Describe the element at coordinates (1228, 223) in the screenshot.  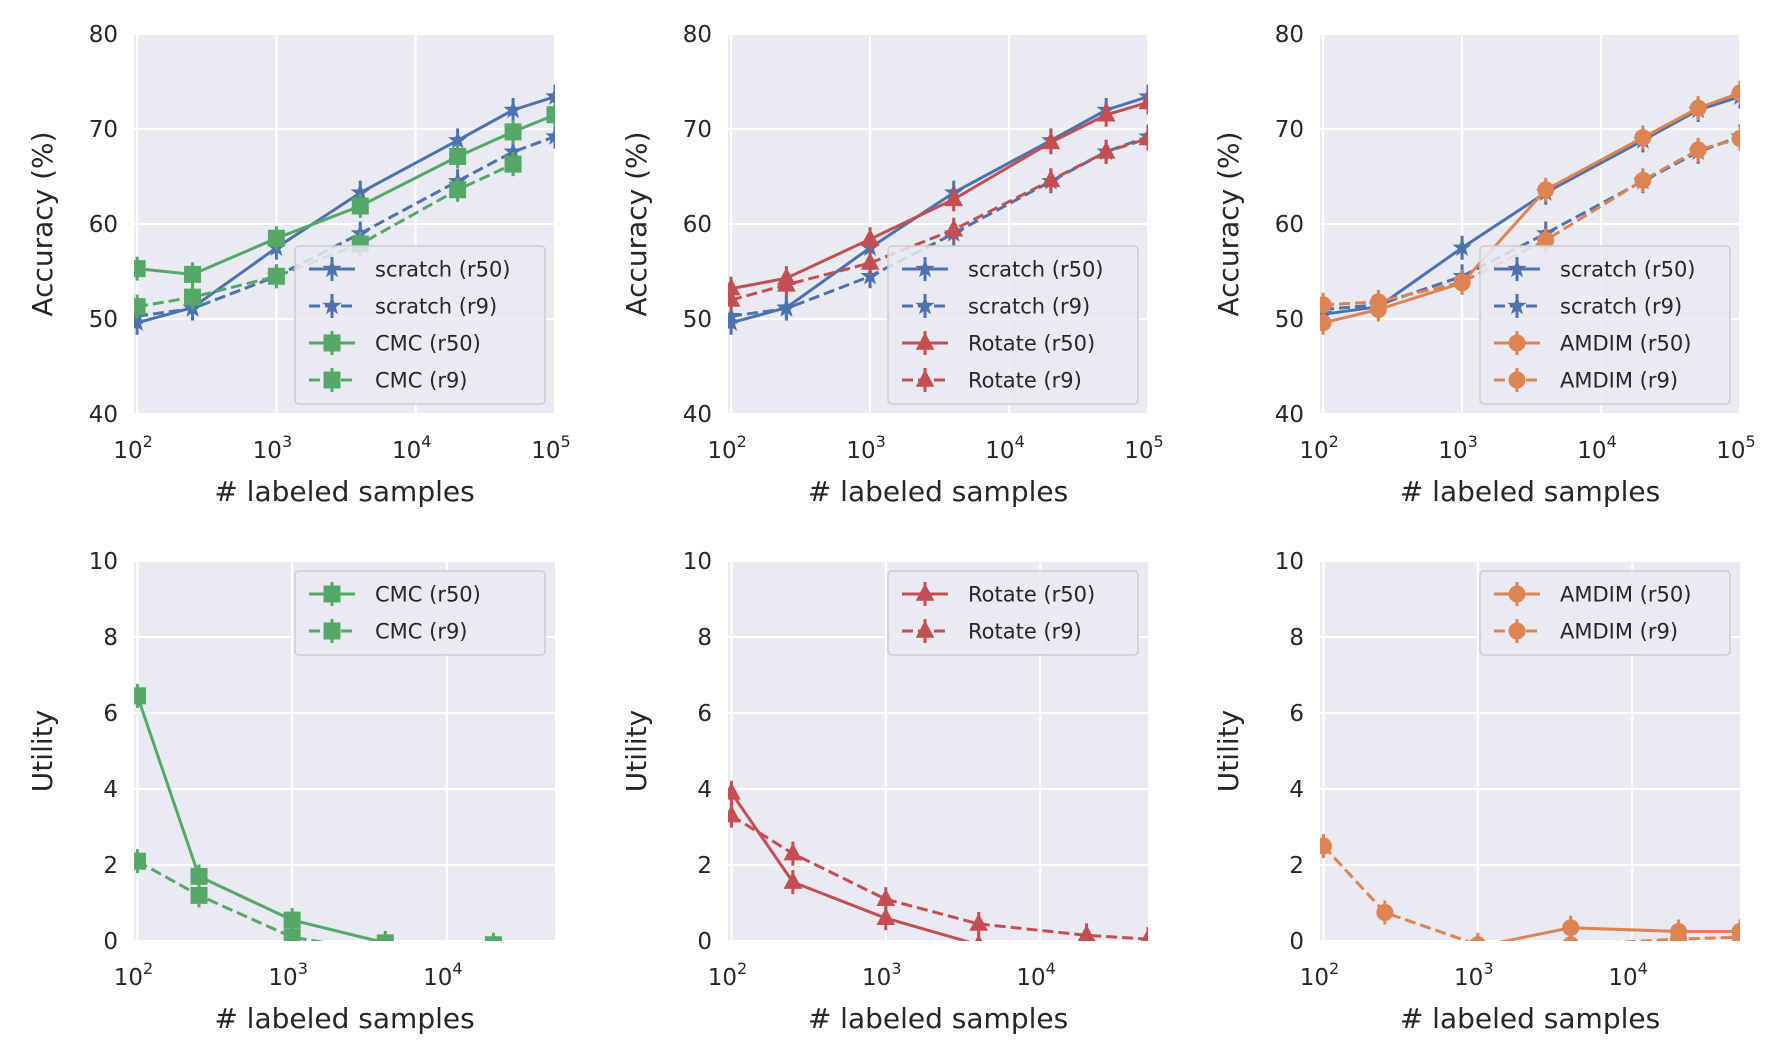
I see `y-axis-label: Accuracy (%)` at that location.